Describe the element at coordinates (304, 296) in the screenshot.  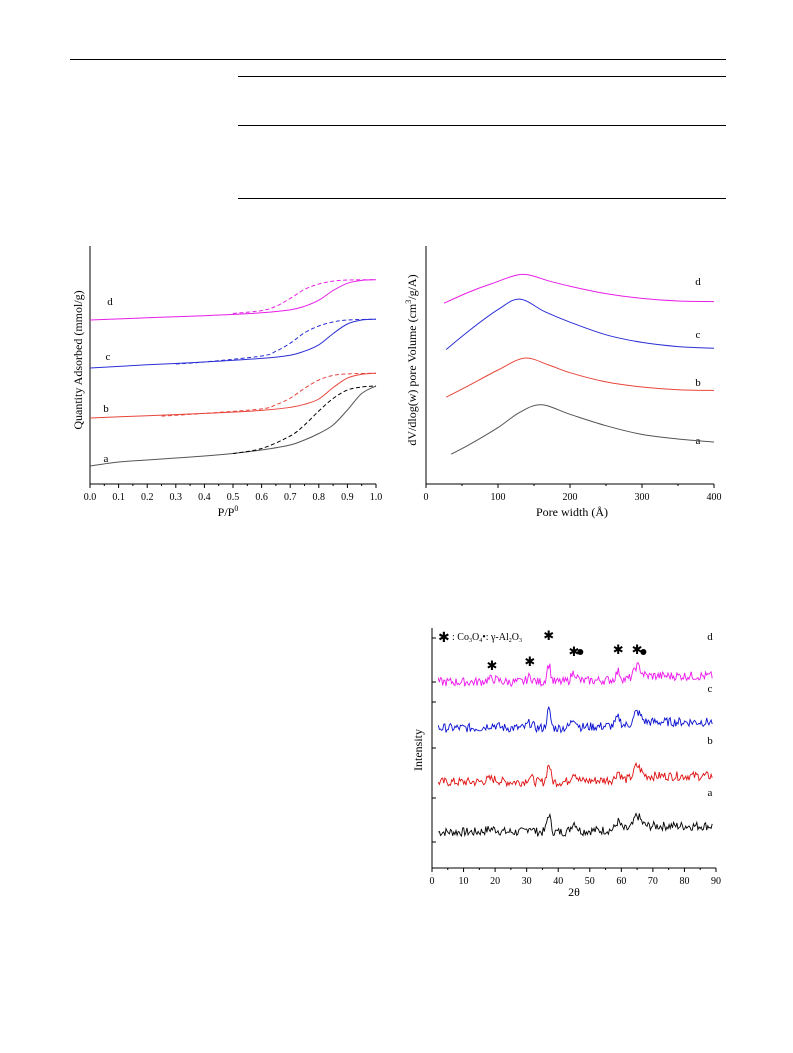
I see `isotherm-d-desorption-line` at that location.